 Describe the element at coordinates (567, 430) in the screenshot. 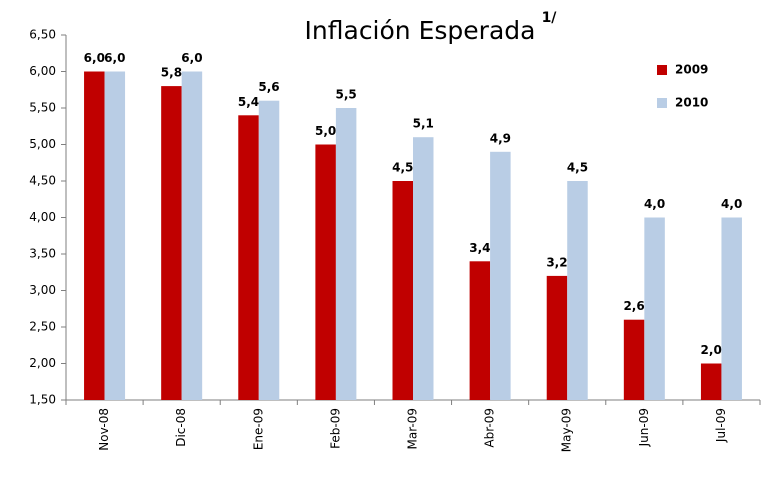

I see `x-tick-label: May-09` at that location.